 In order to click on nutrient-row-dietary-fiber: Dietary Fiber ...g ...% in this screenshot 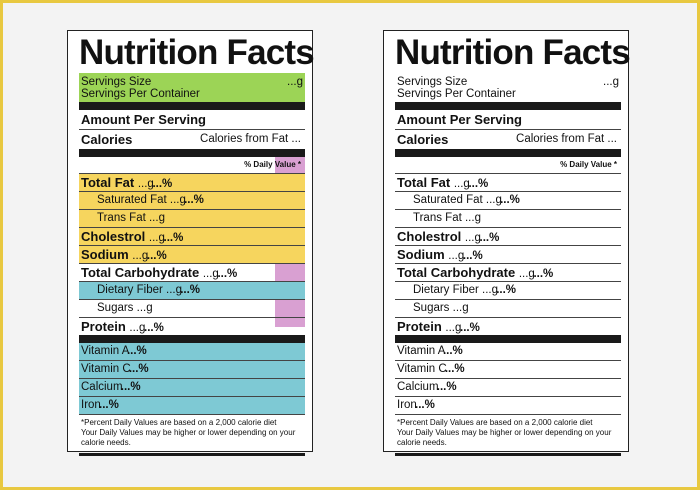, I will do `click(192, 291)`.